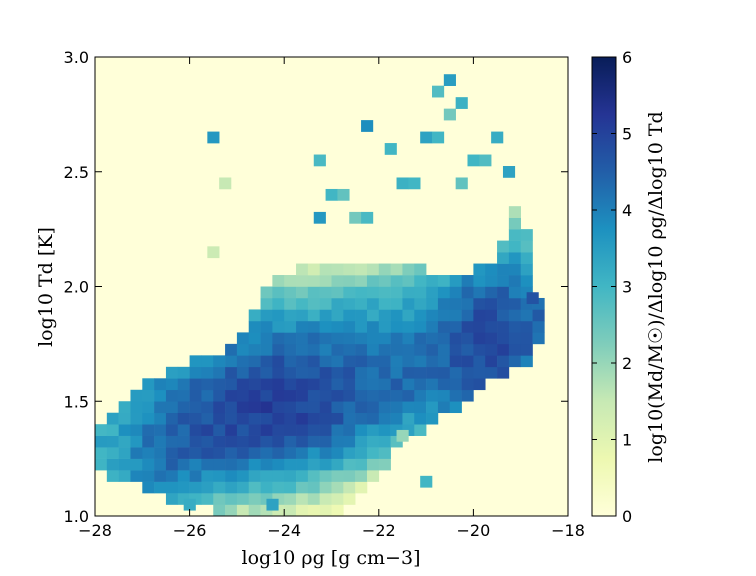 The height and width of the screenshot is (576, 756). What do you see at coordinates (284, 530) in the screenshot?
I see `x-tick-label: −24` at bounding box center [284, 530].